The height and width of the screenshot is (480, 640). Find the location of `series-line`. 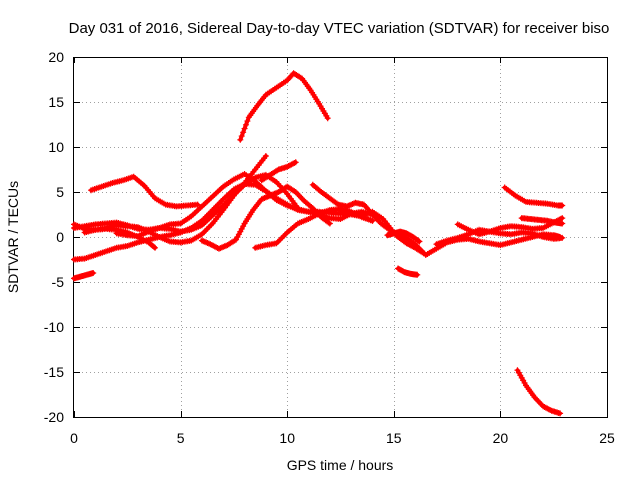

series-line is located at coordinates (539, 392).